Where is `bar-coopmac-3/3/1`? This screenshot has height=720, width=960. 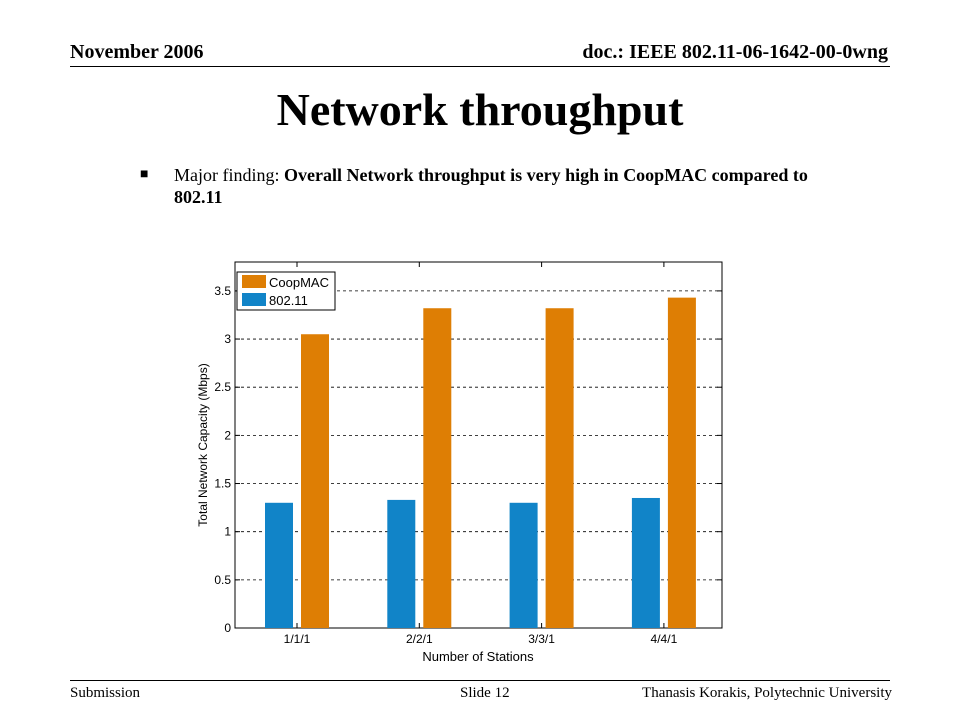
bar-coopmac-3/3/1 is located at coordinates (559, 468).